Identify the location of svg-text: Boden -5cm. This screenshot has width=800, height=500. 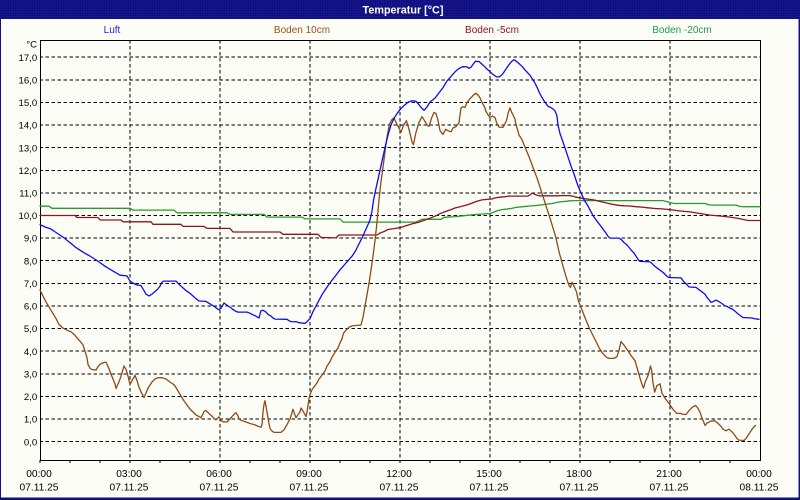
(492, 30).